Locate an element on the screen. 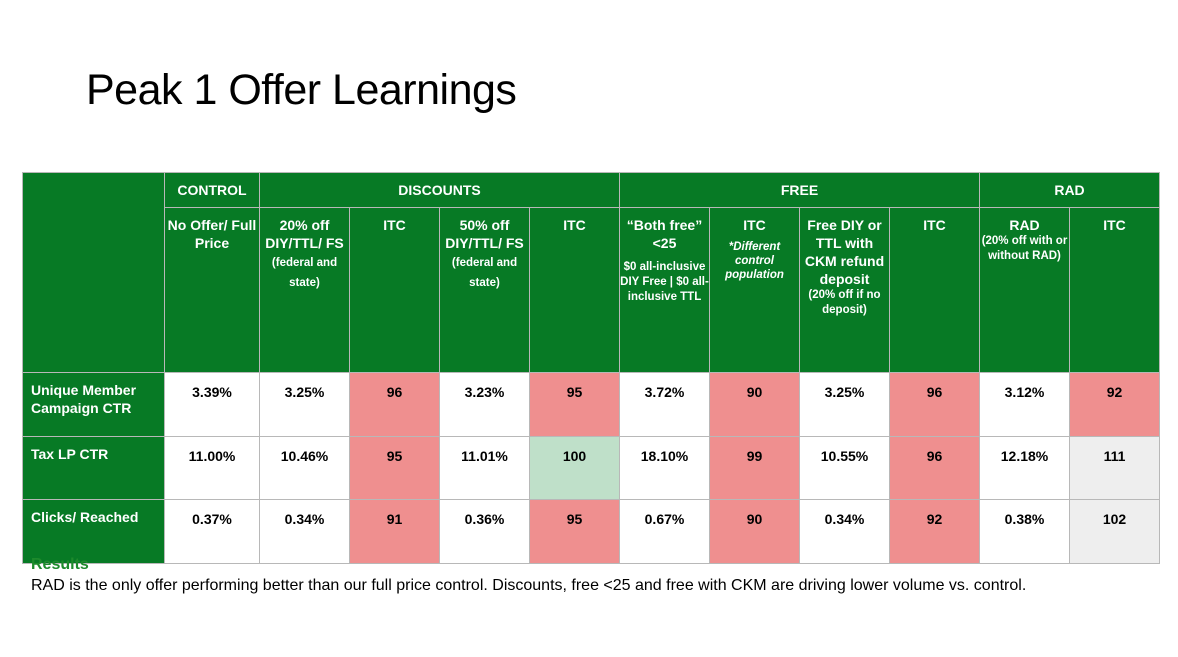  col-header-20-off: 20% off DIY/TTL/ FS (federal and state) is located at coordinates (304, 290).